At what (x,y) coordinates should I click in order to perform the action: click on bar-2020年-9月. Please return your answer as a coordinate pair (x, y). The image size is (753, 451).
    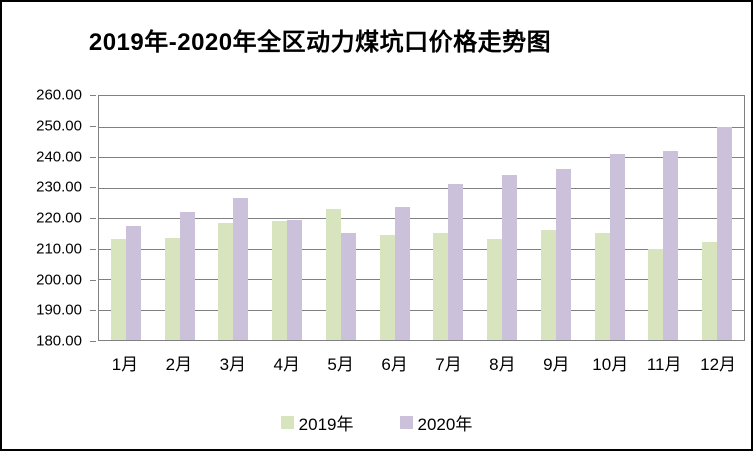
    Looking at the image, I should click on (563, 254).